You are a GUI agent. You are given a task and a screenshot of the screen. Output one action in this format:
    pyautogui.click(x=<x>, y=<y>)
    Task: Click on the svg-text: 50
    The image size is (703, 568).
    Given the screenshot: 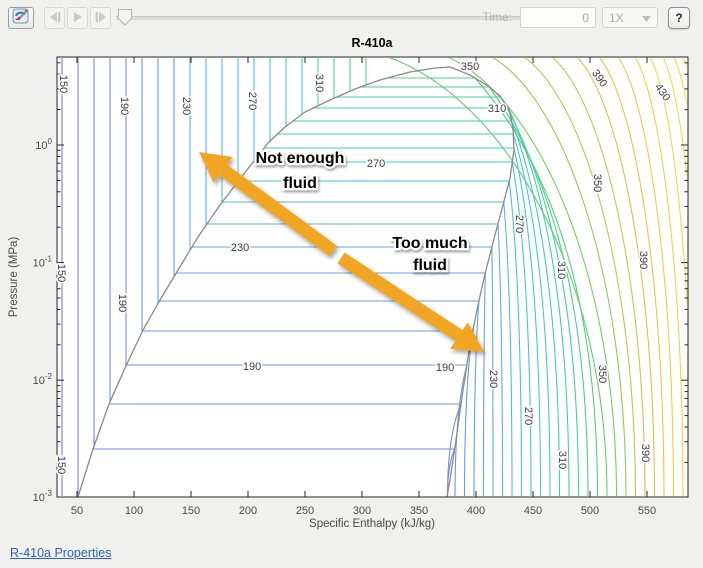 What is the action you would take?
    pyautogui.click(x=77, y=511)
    